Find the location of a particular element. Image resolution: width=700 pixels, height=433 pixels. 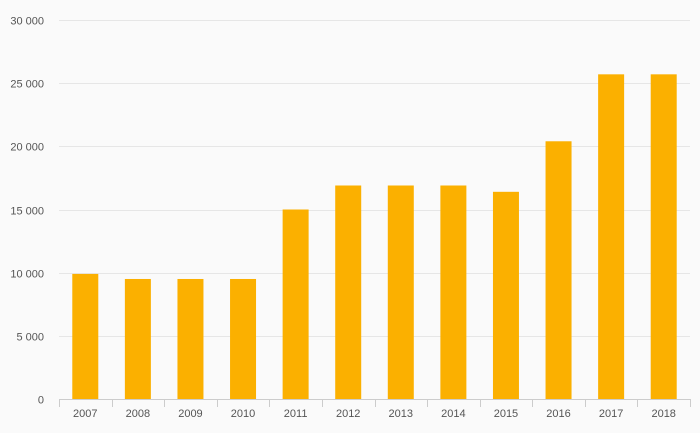

y-tick-label: 25 000 is located at coordinates (27, 85).